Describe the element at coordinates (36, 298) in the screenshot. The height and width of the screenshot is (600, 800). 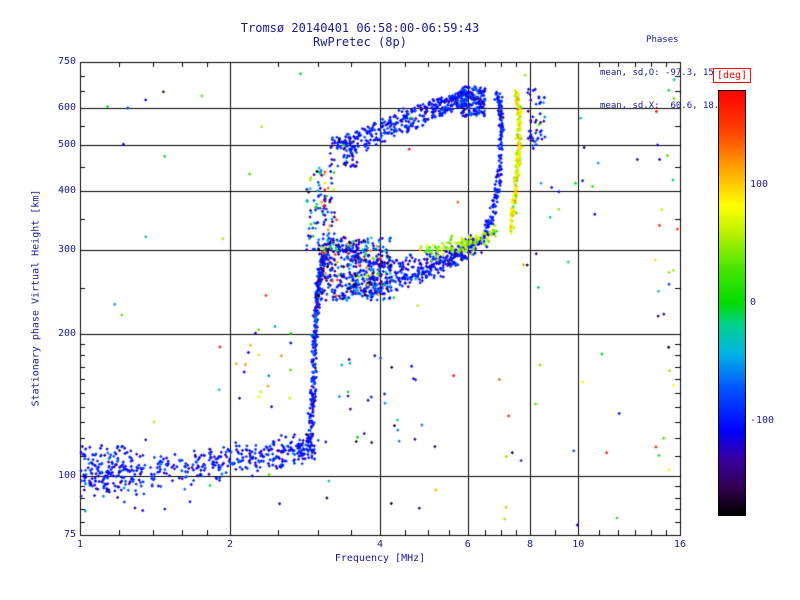
I see `y-axis-label: Stationary phase Virtual Height [km]` at that location.